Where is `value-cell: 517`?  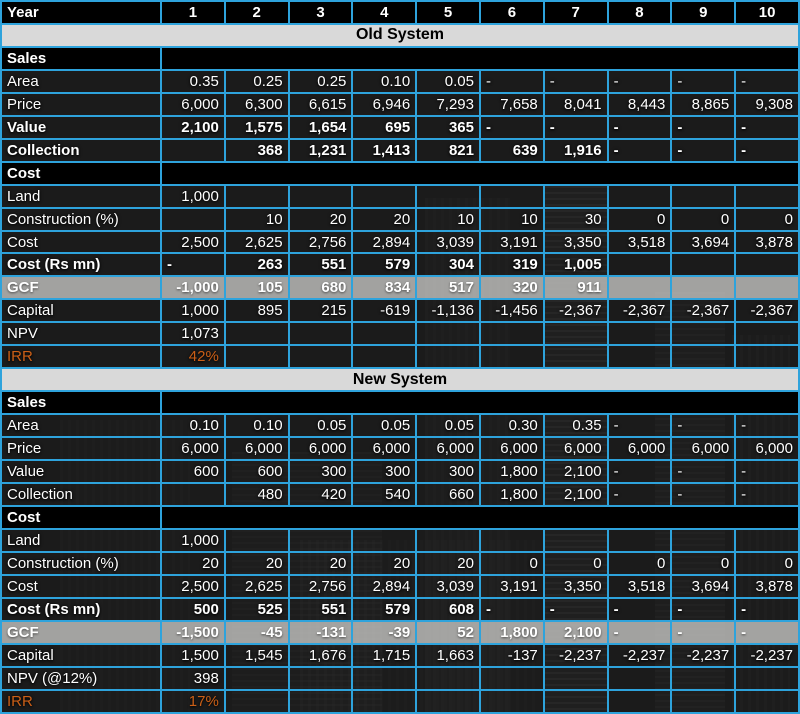 value-cell: 517 is located at coordinates (448, 288).